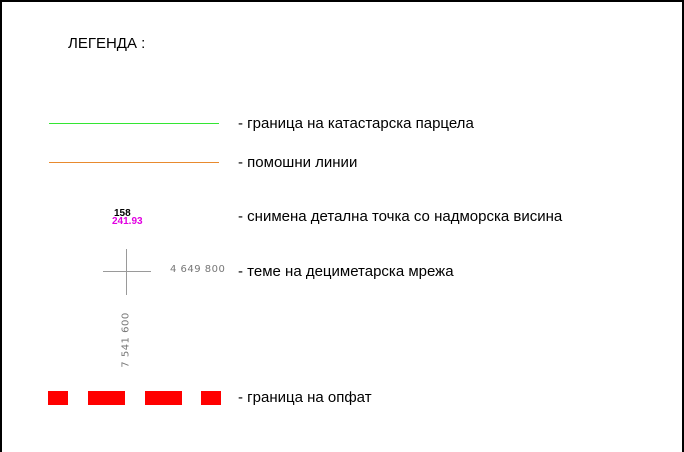 This screenshot has height=452, width=684. I want to click on survey-point-elevation: 241.93, so click(127, 221).